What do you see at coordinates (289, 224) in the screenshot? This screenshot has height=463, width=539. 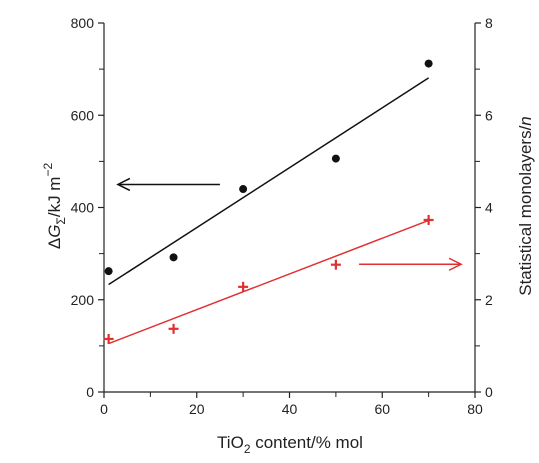 I see `annotation-arrows` at bounding box center [289, 224].